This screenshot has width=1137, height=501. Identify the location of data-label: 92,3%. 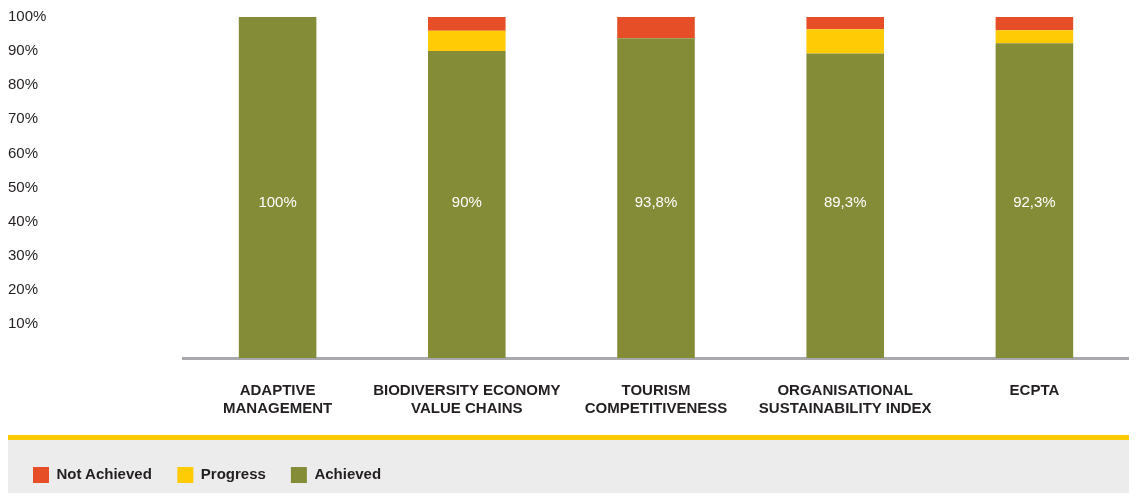
(1034, 202).